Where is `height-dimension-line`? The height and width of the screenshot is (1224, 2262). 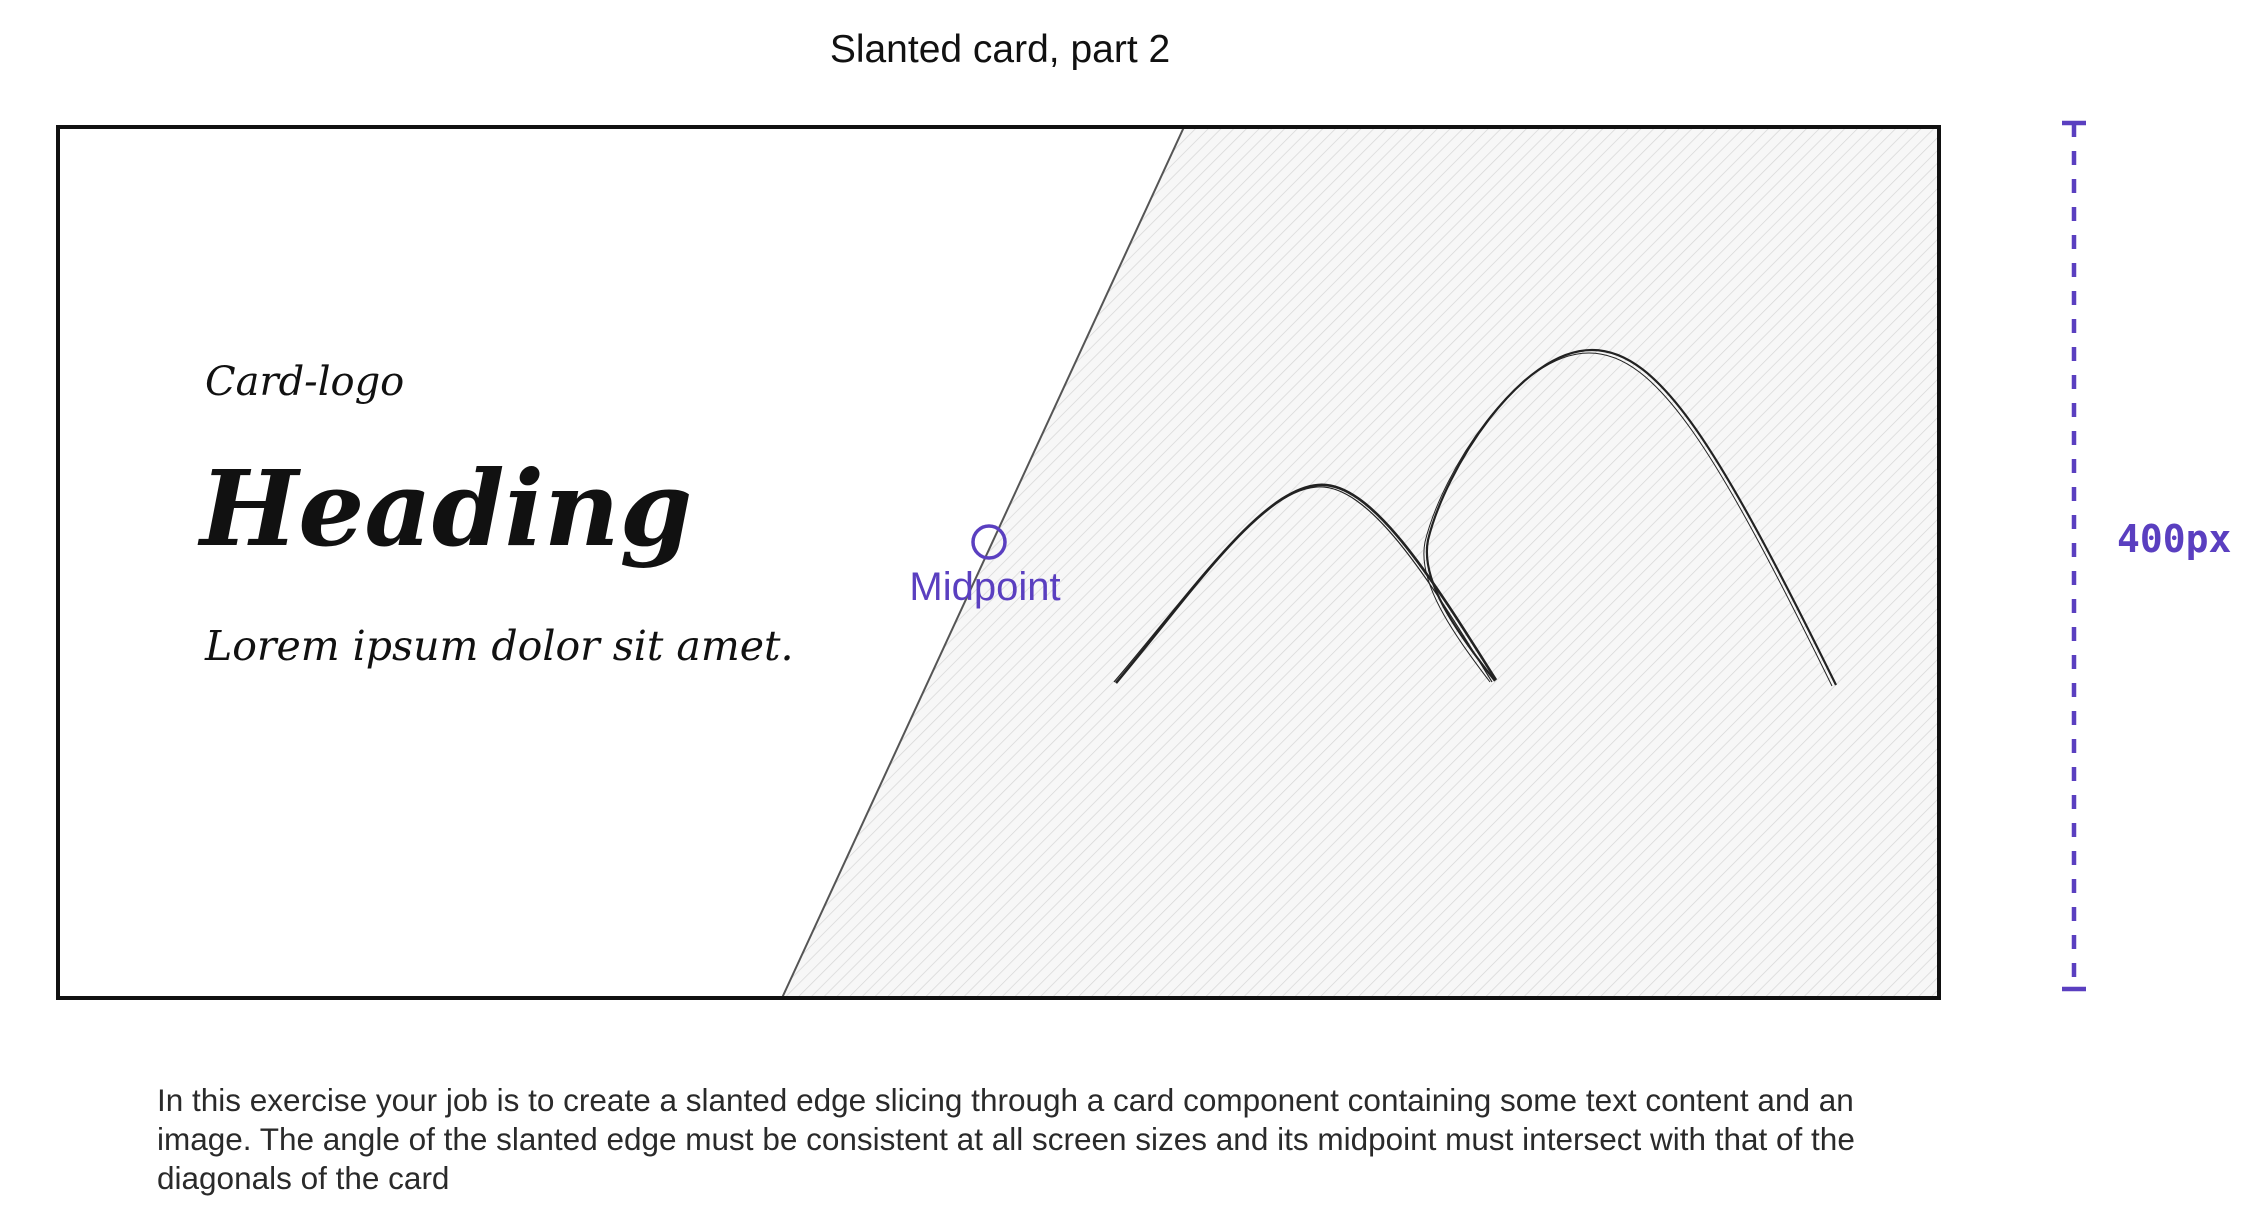
height-dimension-line is located at coordinates (2074, 556).